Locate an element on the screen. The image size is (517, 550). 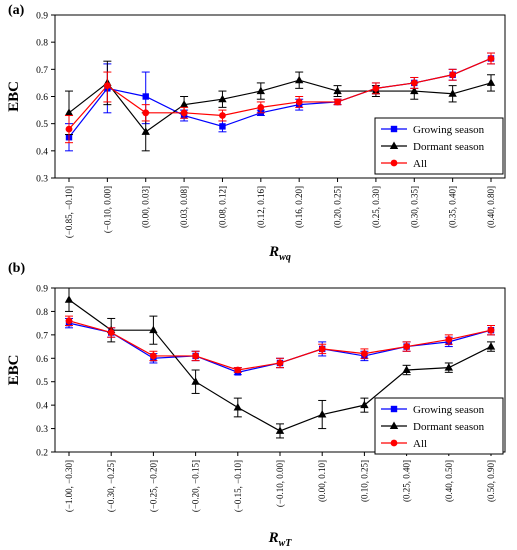
x-axis-title: RwT is located at coordinates (280, 539).